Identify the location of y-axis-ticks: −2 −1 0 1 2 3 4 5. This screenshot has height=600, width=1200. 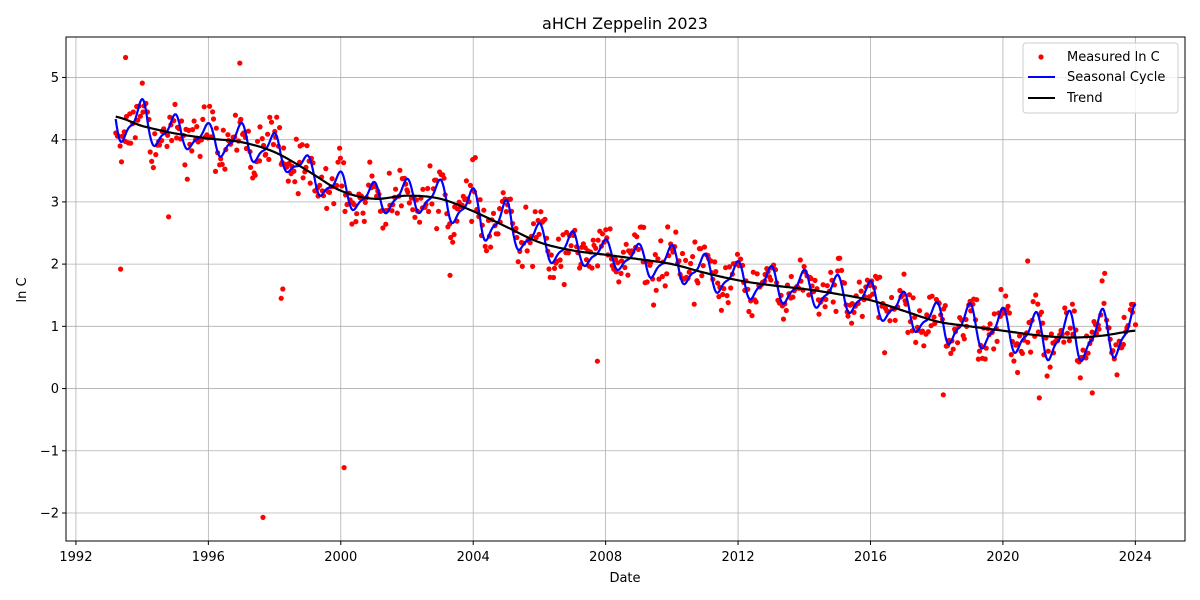
(53, 296).